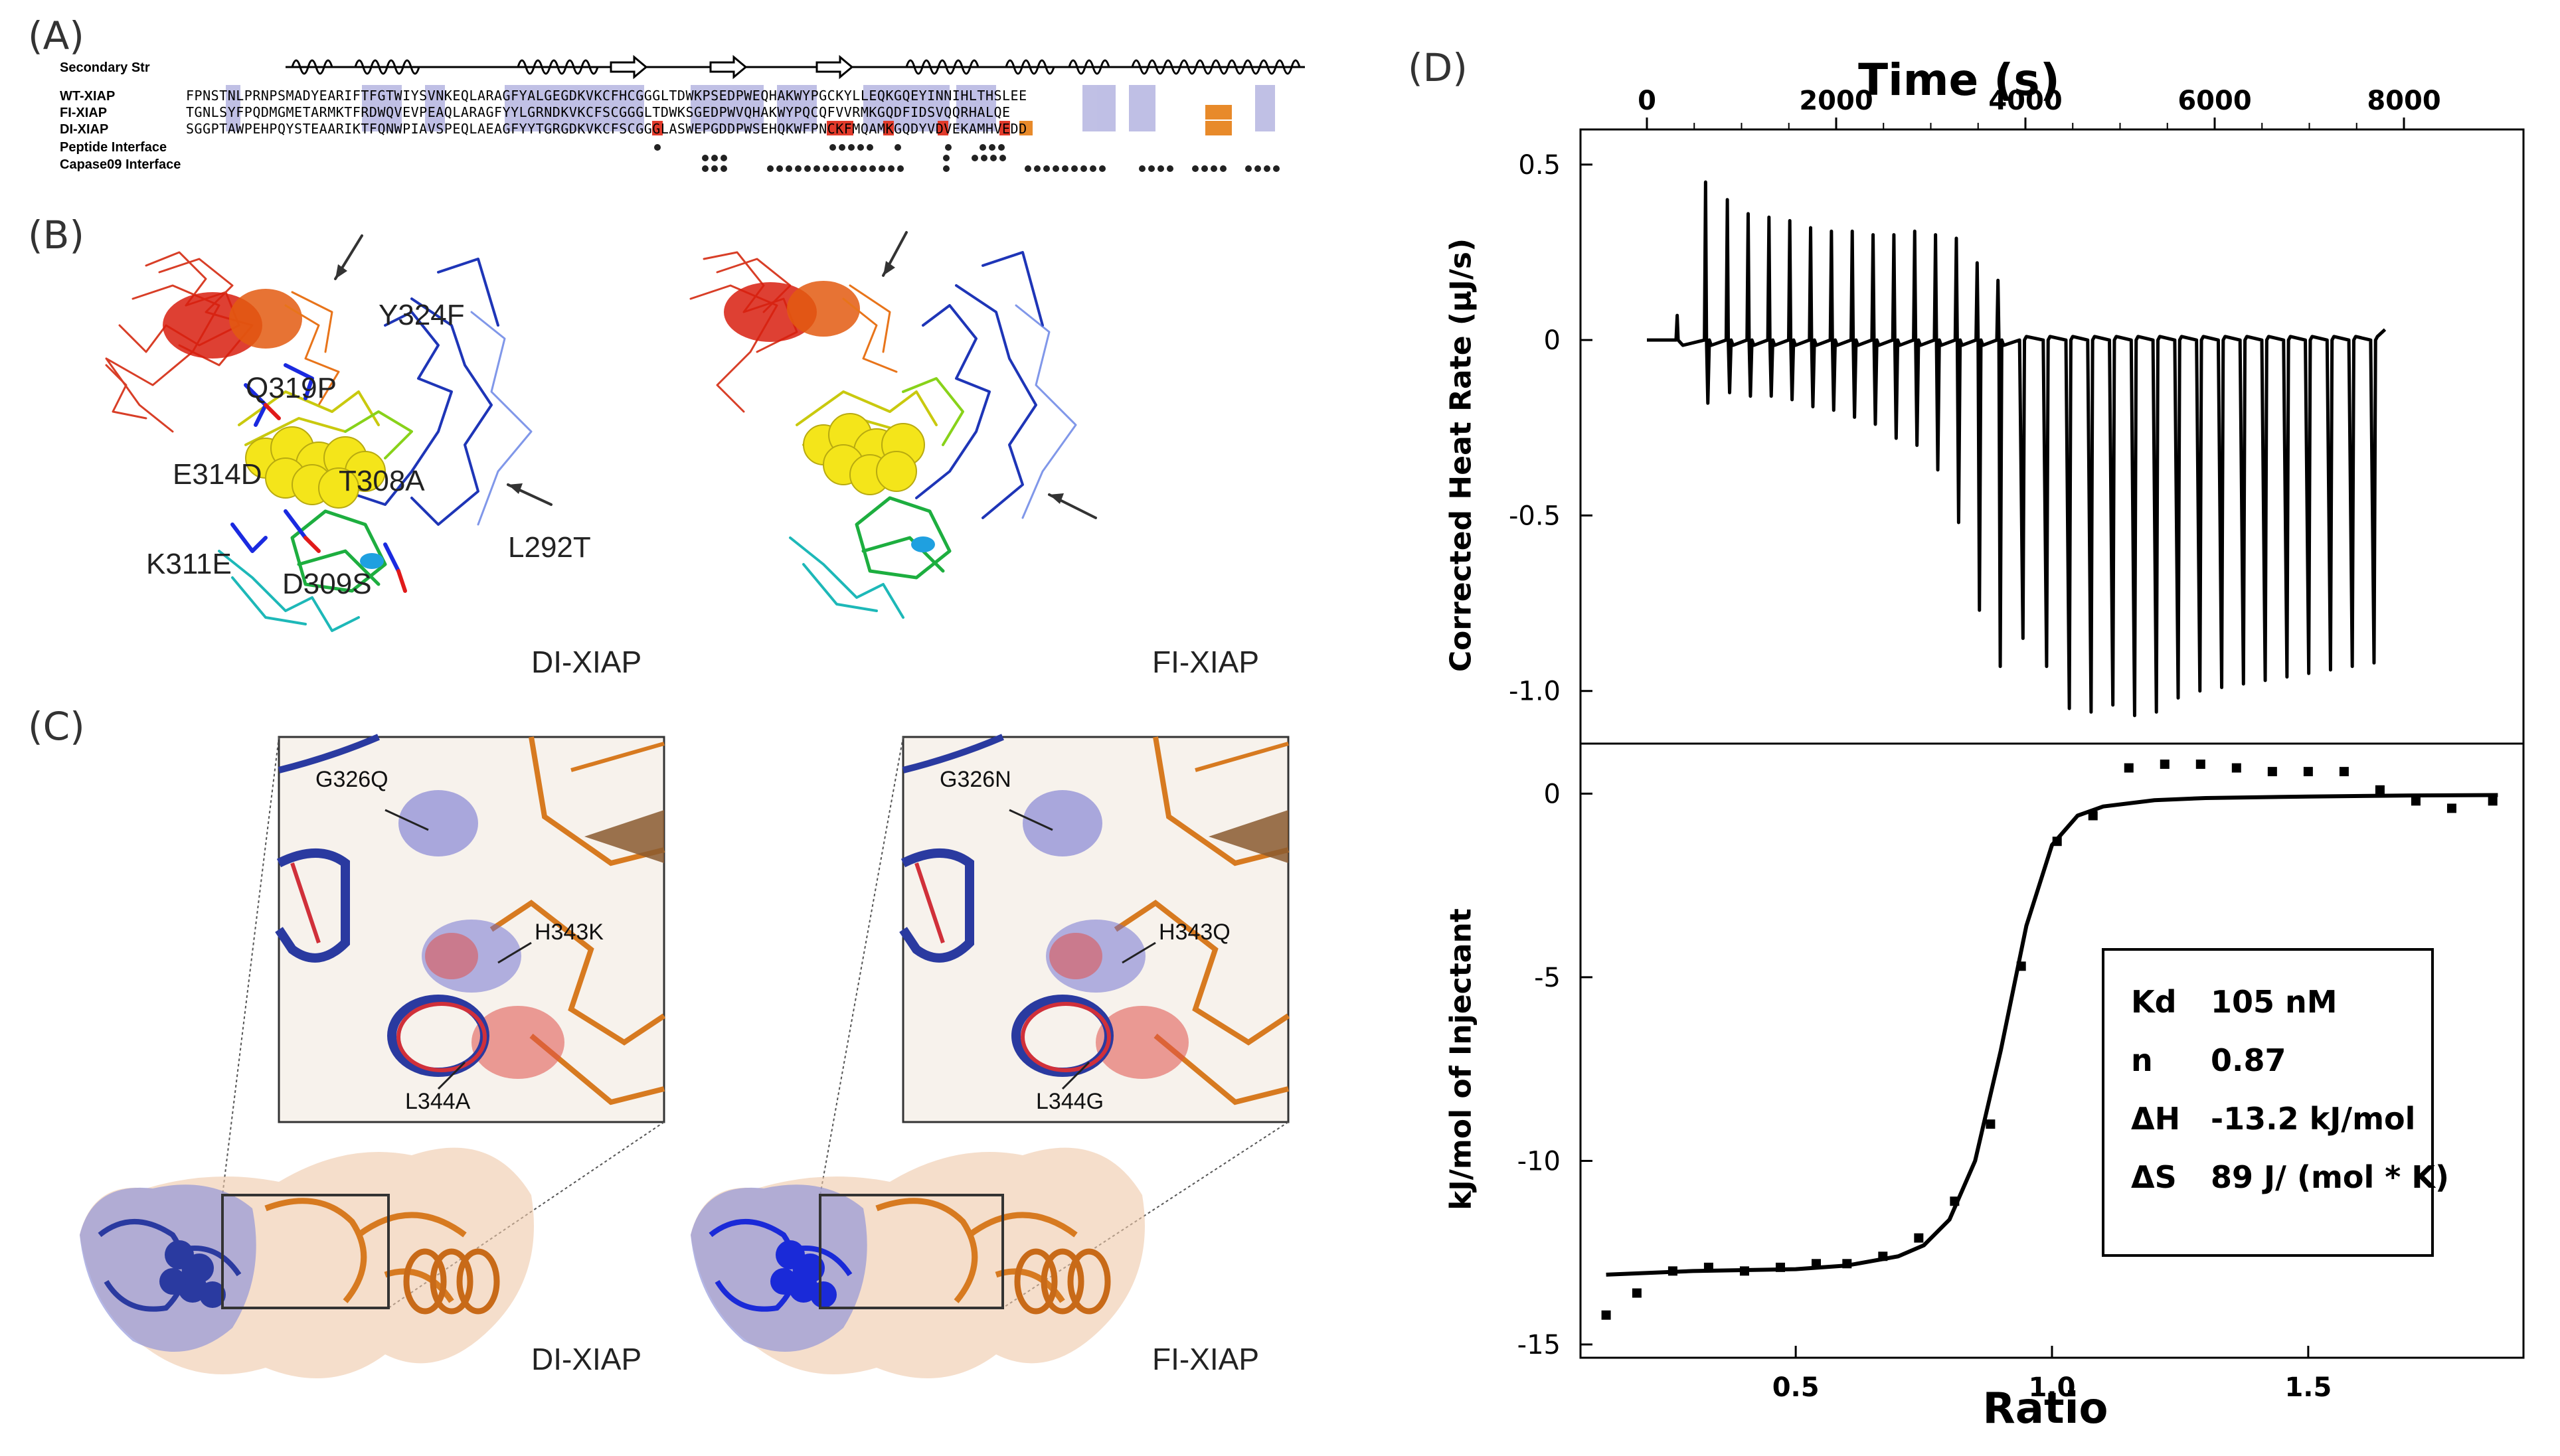  Describe the element at coordinates (2045, 1408) in the screenshot. I see `ratio-xlabel: Ratio` at that location.